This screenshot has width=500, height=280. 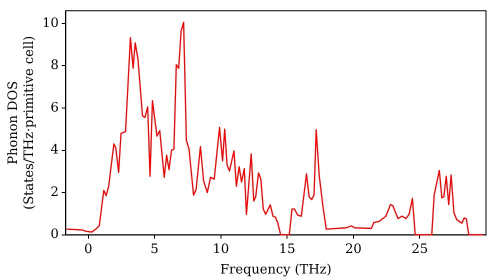 What do you see at coordinates (21, 123) in the screenshot?
I see `y-axis-title: Phonon DOS (States/THz·primitive cell)` at bounding box center [21, 123].